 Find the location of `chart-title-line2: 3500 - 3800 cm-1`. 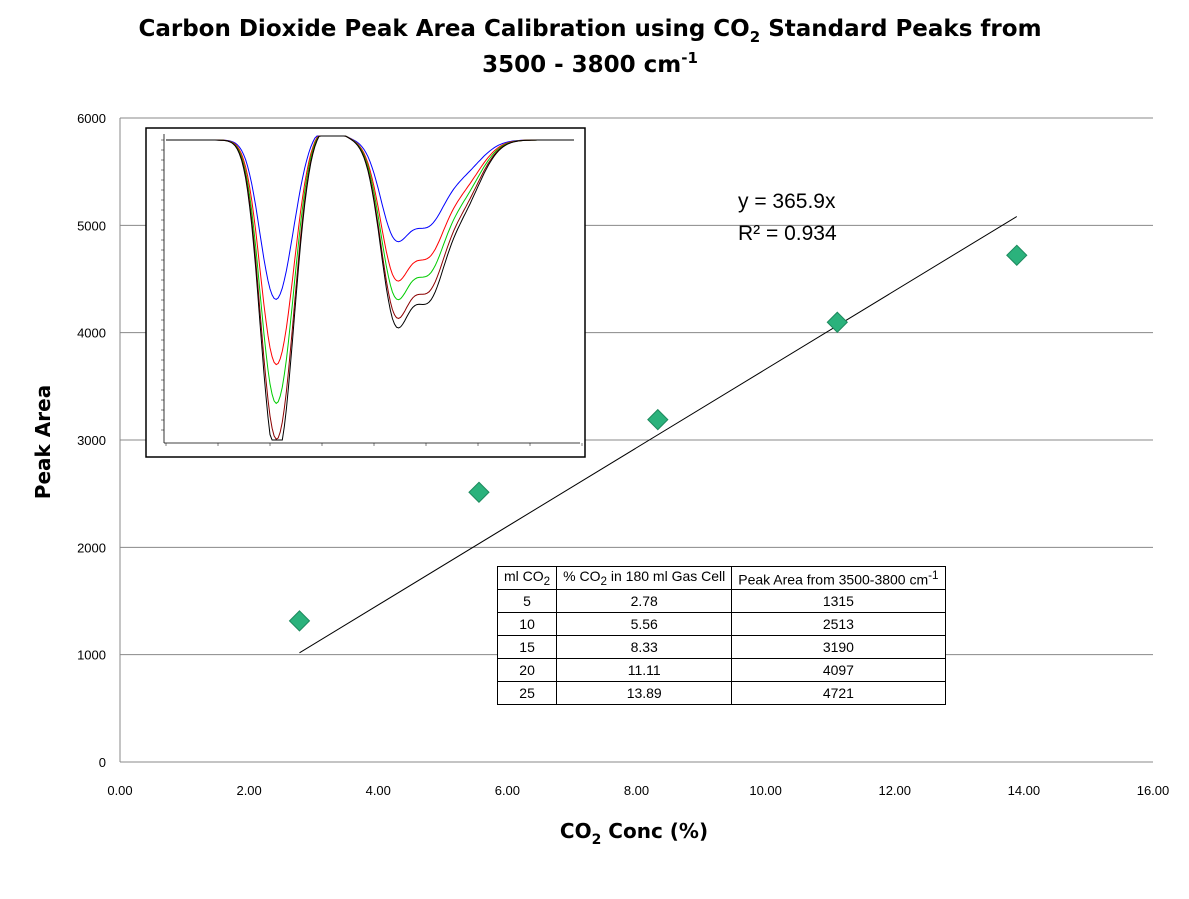

chart-title-line2: 3500 - 3800 cm-1 is located at coordinates (590, 63).